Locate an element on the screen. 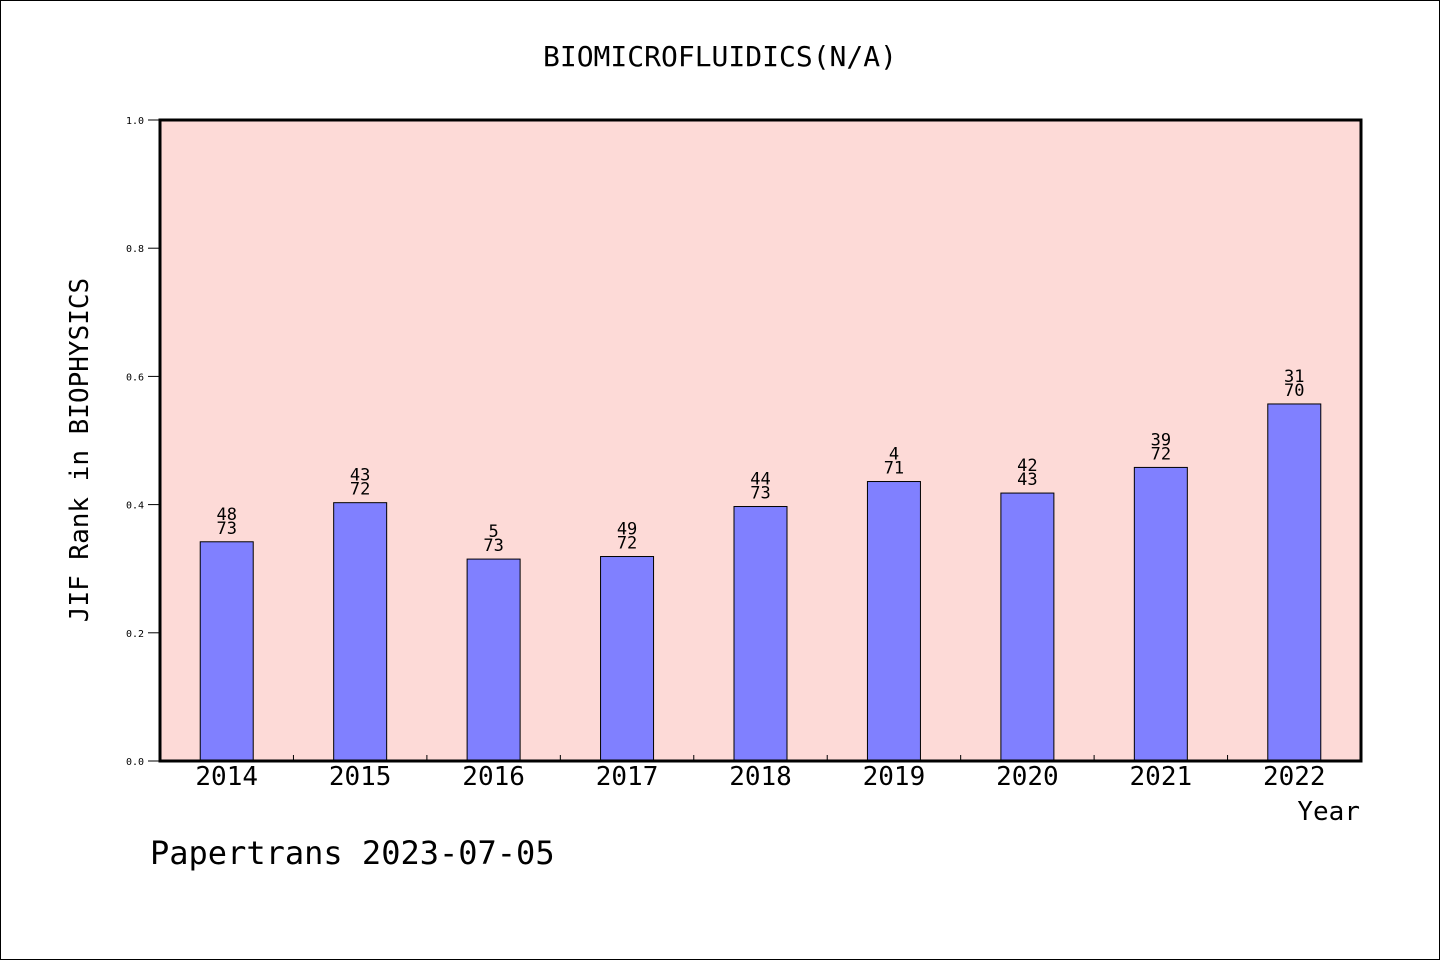 This screenshot has height=960, width=1440. x-tick-label: 2020 is located at coordinates (1027, 777).